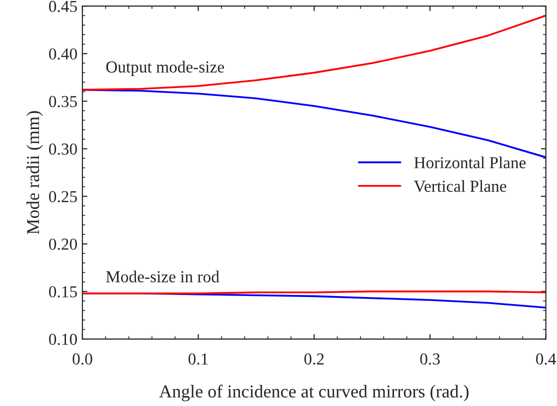 This screenshot has width=557, height=406. I want to click on x-tick-label: 0.0, so click(82, 359).